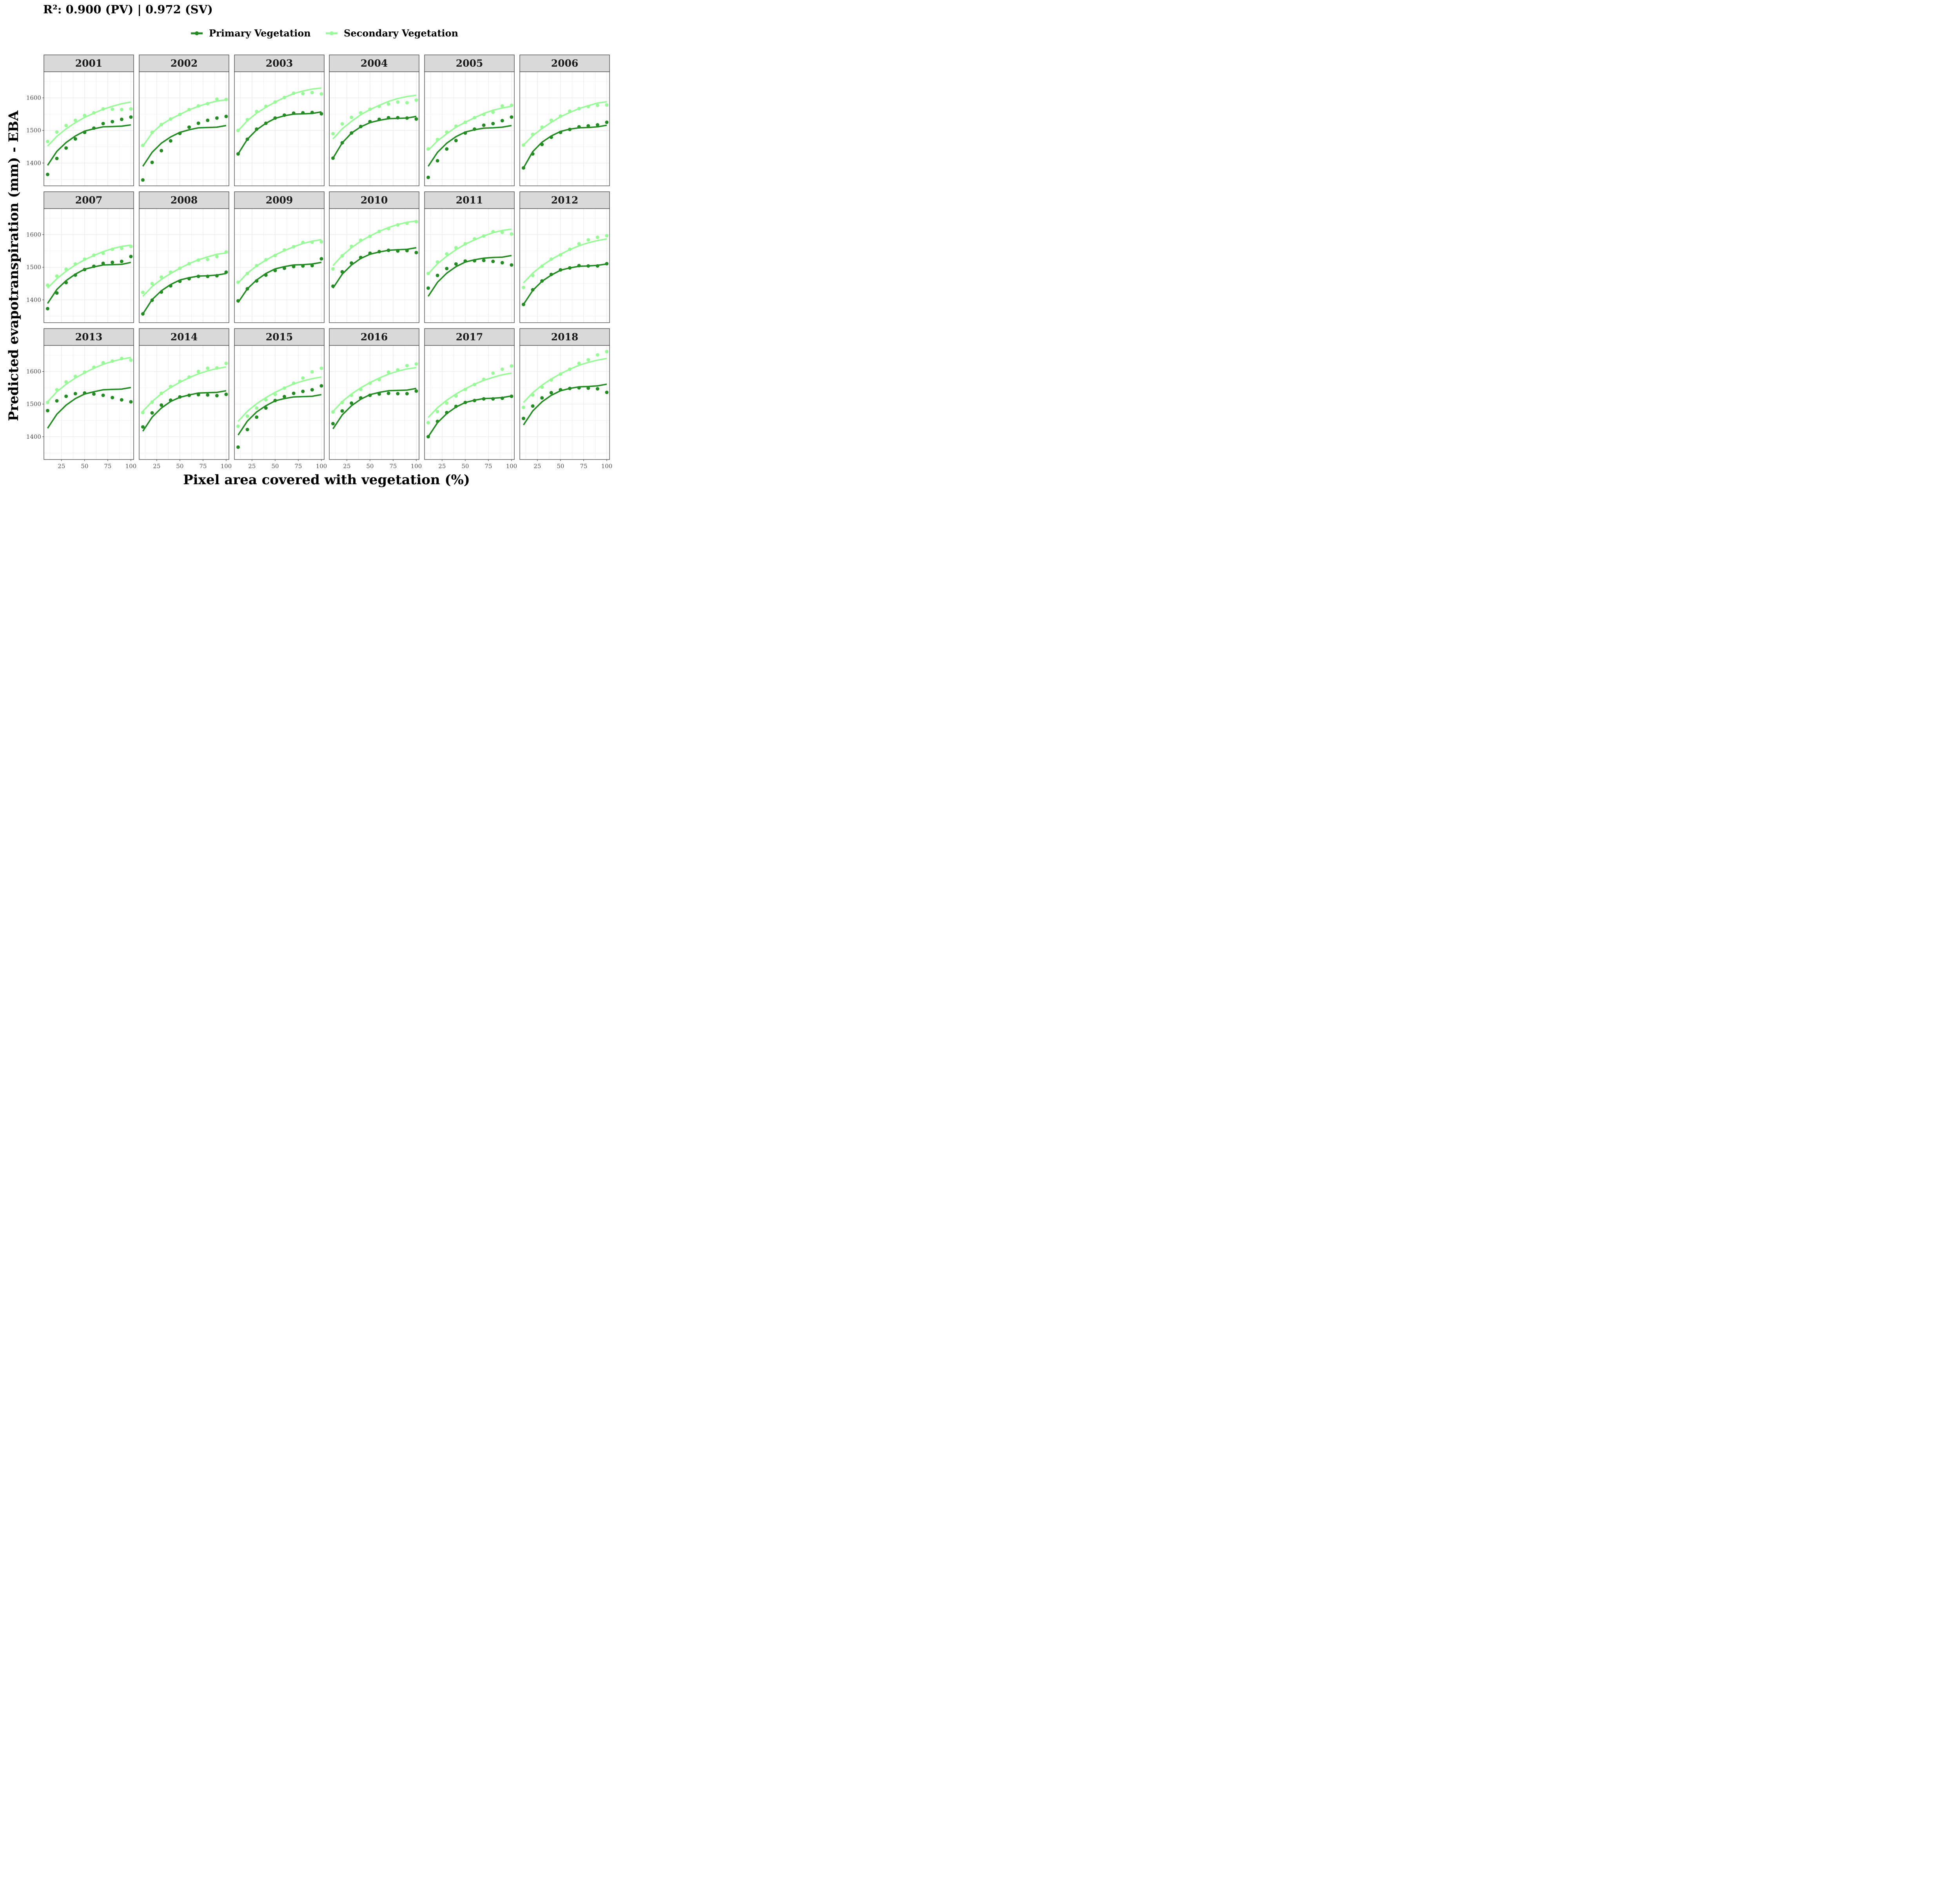 The height and width of the screenshot is (1882, 1960). What do you see at coordinates (469, 200) in the screenshot?
I see `facet-strip-label: 2011` at bounding box center [469, 200].